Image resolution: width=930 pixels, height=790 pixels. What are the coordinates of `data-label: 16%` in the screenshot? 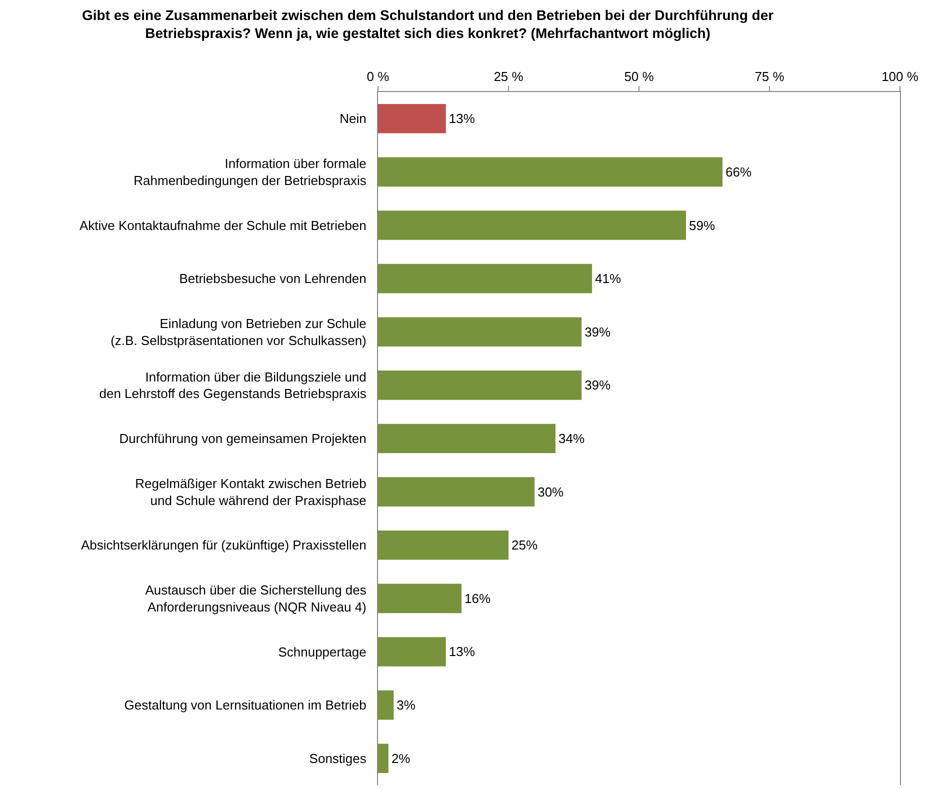 It's located at (477, 598).